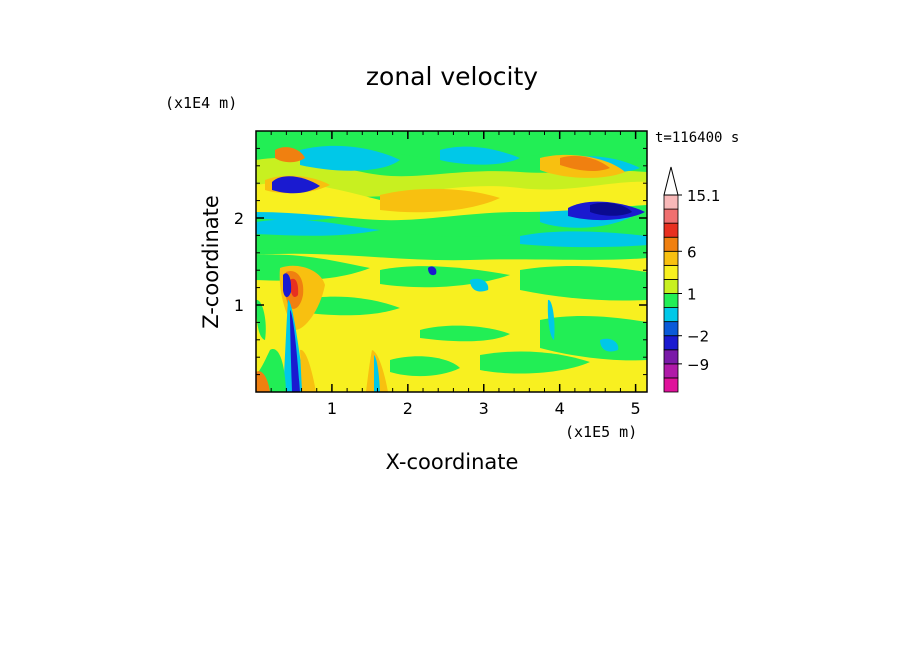 This screenshot has width=904, height=654. I want to click on x-unit-label: (x1E5 m), so click(601, 432).